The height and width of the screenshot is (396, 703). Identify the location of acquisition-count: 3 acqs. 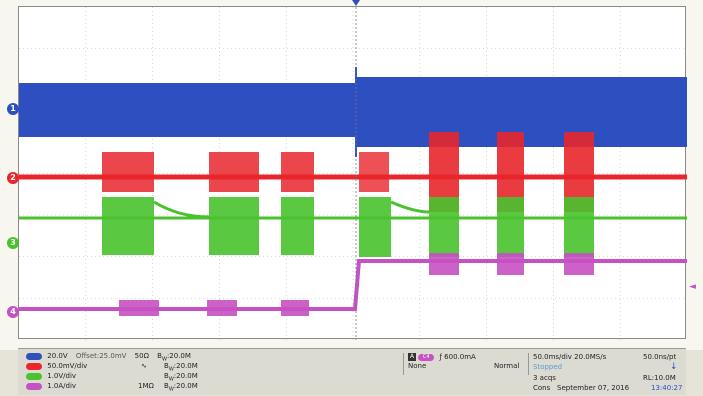
(544, 378).